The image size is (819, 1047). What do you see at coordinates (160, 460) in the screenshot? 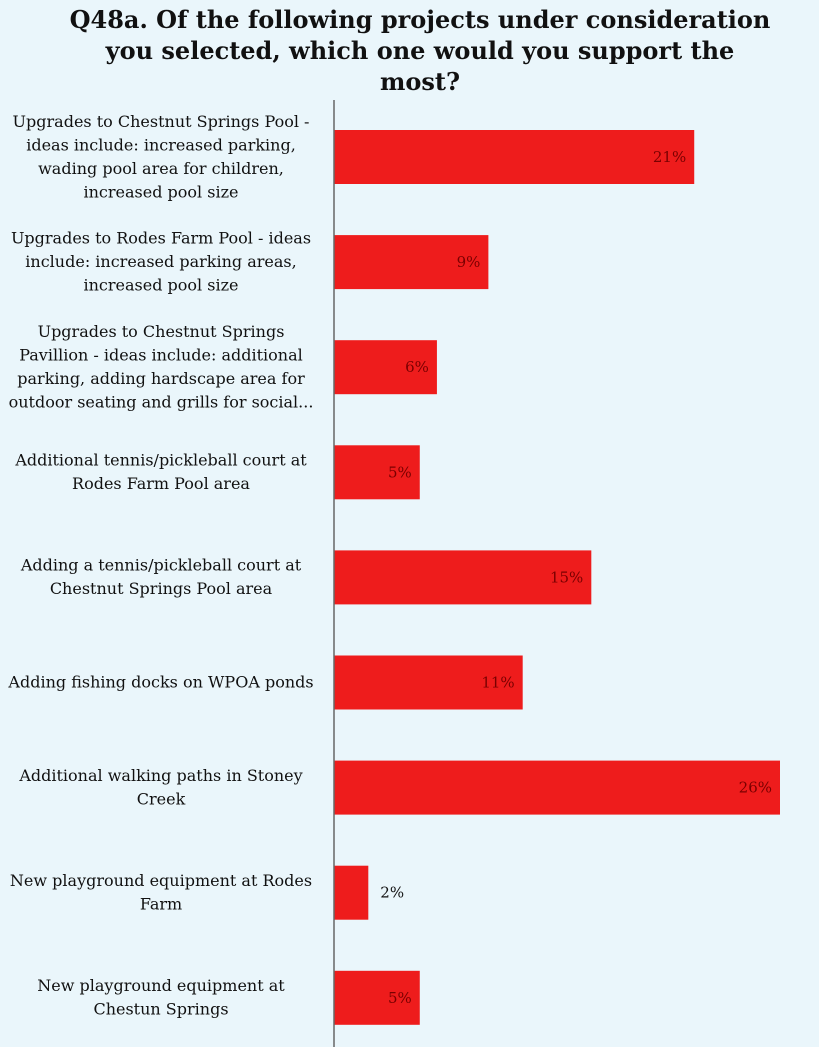
I see `category-label-line: Additional tennis/pickleball court at` at bounding box center [160, 460].